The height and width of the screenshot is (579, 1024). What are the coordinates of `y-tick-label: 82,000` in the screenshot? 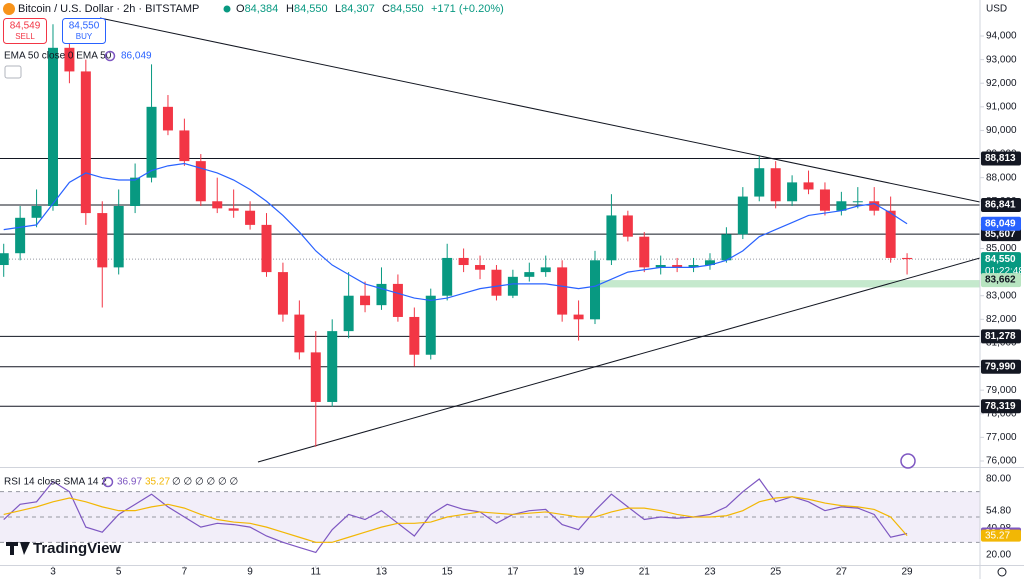 It's located at (1001, 319).